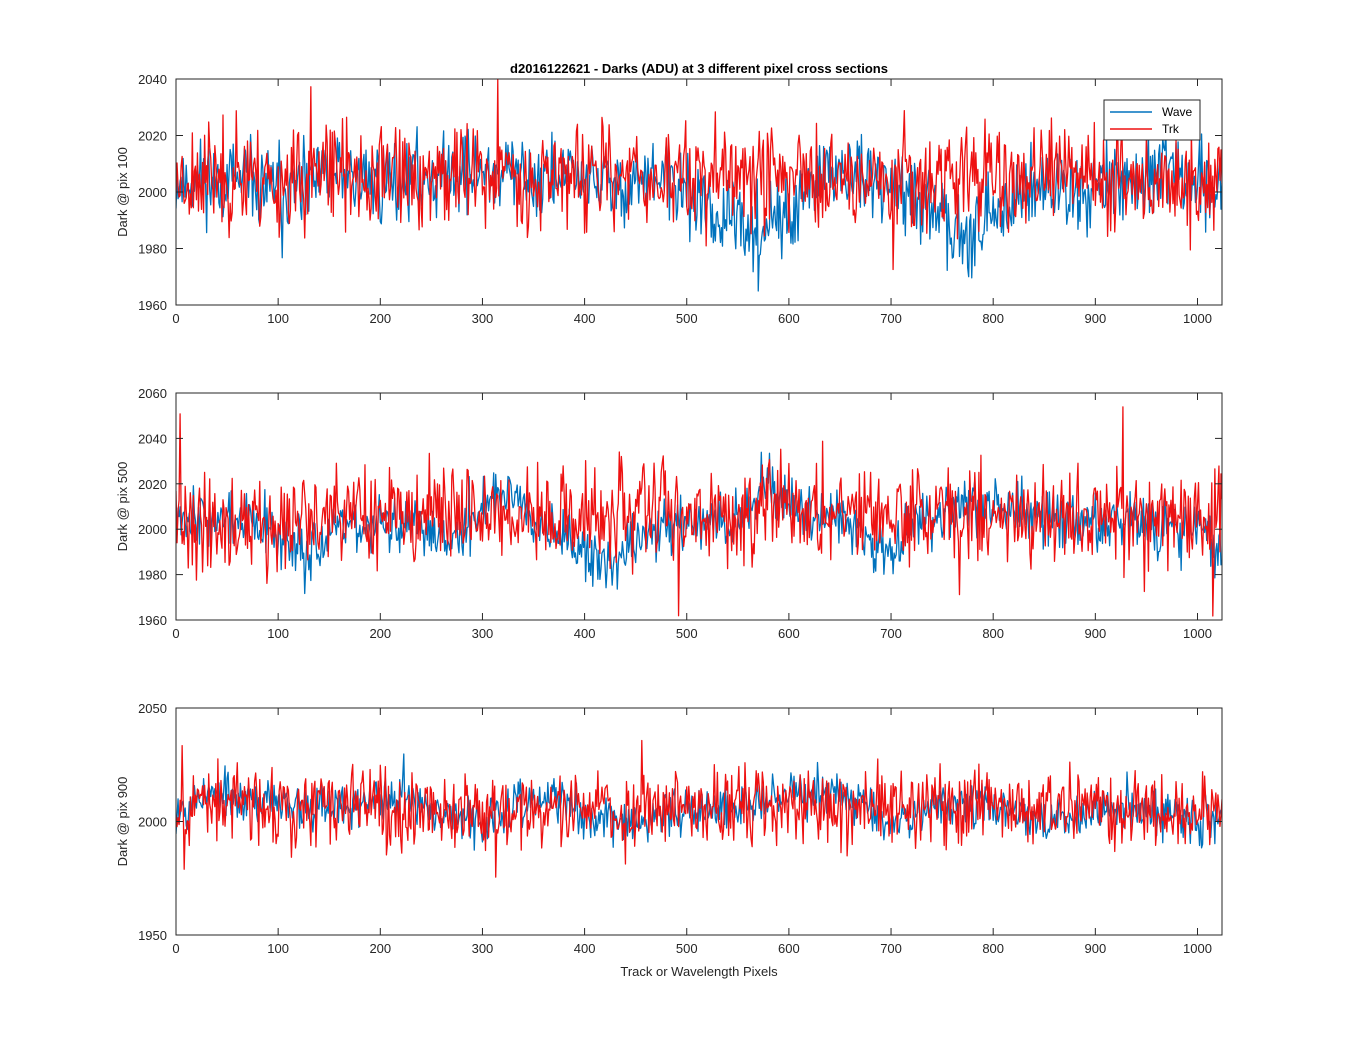 Image resolution: width=1350 pixels, height=1050 pixels. I want to click on y-tick-label: 2060, so click(152, 393).